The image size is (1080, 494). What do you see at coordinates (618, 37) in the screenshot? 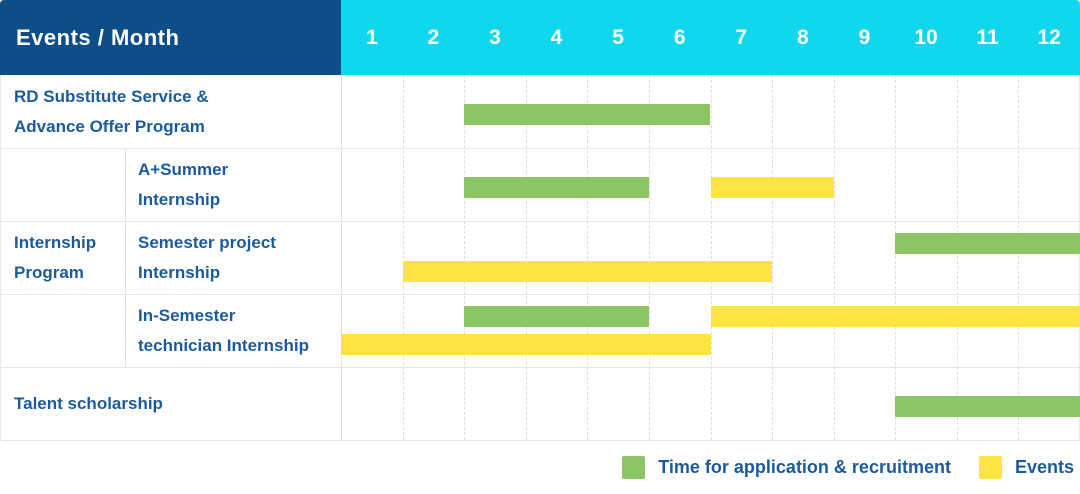
I see `month-label-5: 5` at bounding box center [618, 37].